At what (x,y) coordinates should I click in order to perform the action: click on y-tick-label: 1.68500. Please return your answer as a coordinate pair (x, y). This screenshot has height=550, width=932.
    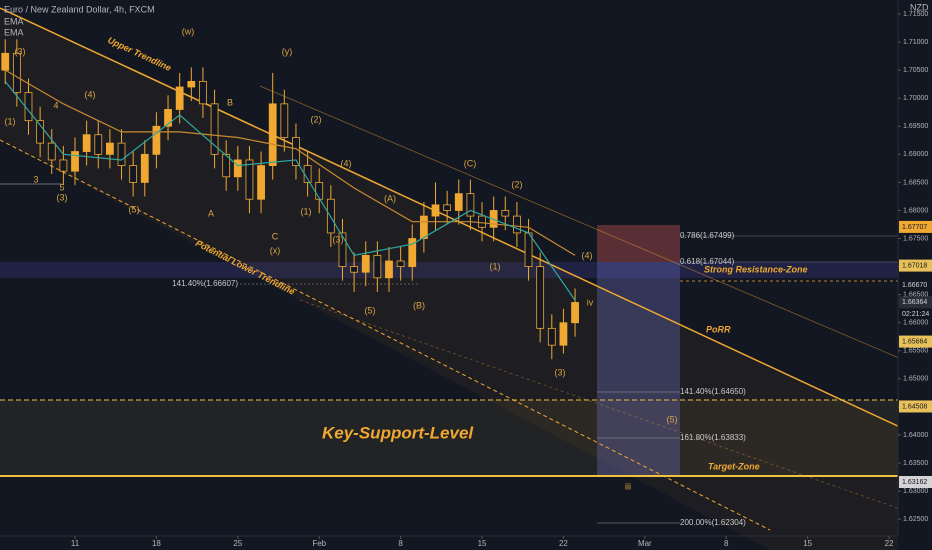
    Looking at the image, I should click on (915, 182).